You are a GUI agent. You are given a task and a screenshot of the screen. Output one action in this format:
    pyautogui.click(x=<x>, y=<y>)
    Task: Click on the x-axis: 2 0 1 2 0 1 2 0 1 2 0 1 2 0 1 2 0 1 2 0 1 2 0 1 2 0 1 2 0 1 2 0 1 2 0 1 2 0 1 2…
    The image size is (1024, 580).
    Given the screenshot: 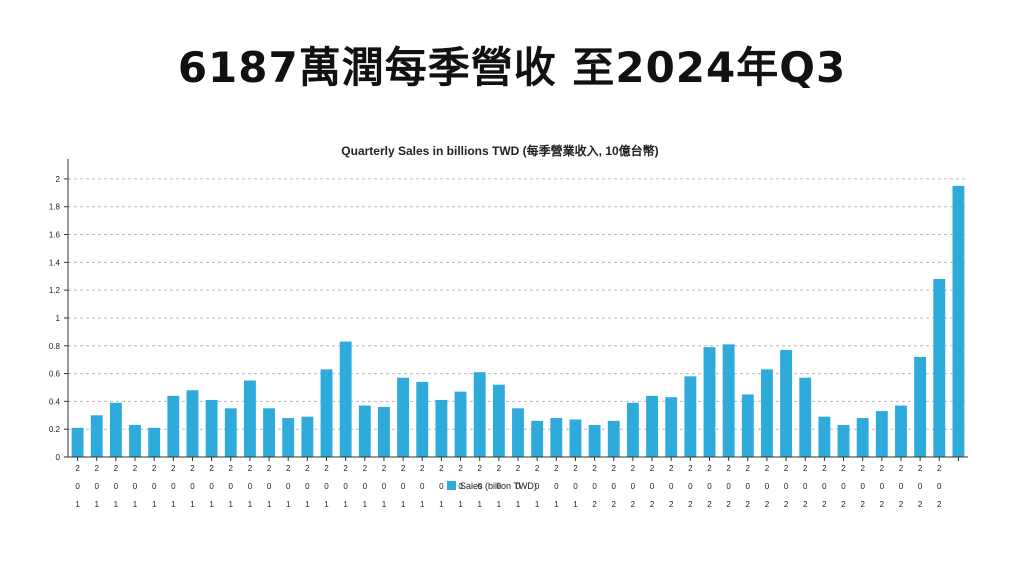 What is the action you would take?
    pyautogui.click(x=518, y=482)
    